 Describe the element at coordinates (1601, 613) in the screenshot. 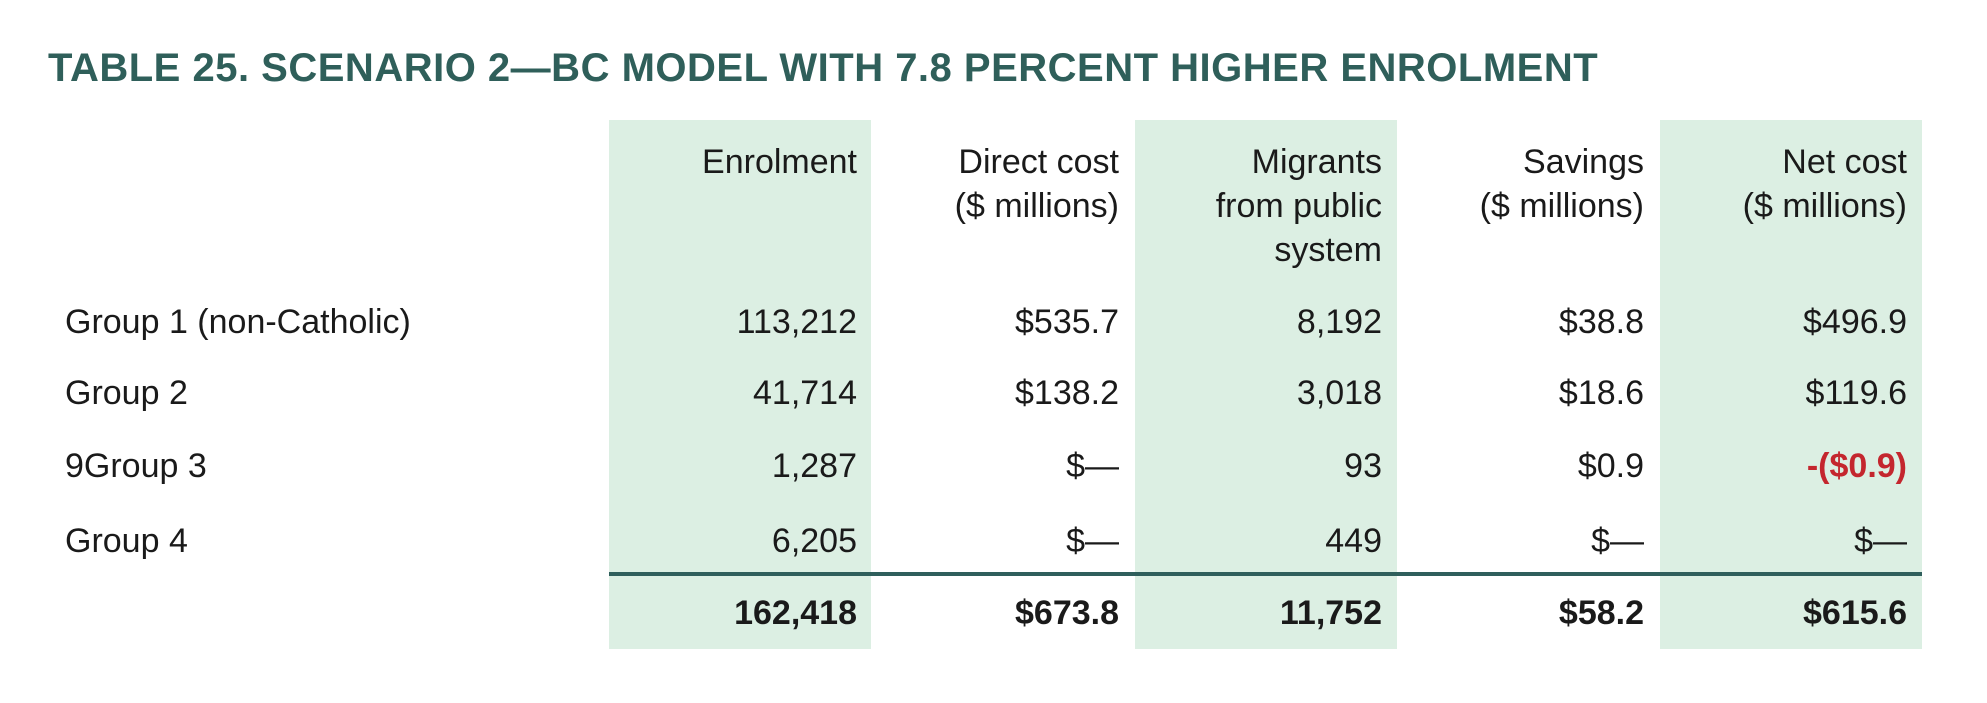

I see `total-cell: $58.2` at that location.